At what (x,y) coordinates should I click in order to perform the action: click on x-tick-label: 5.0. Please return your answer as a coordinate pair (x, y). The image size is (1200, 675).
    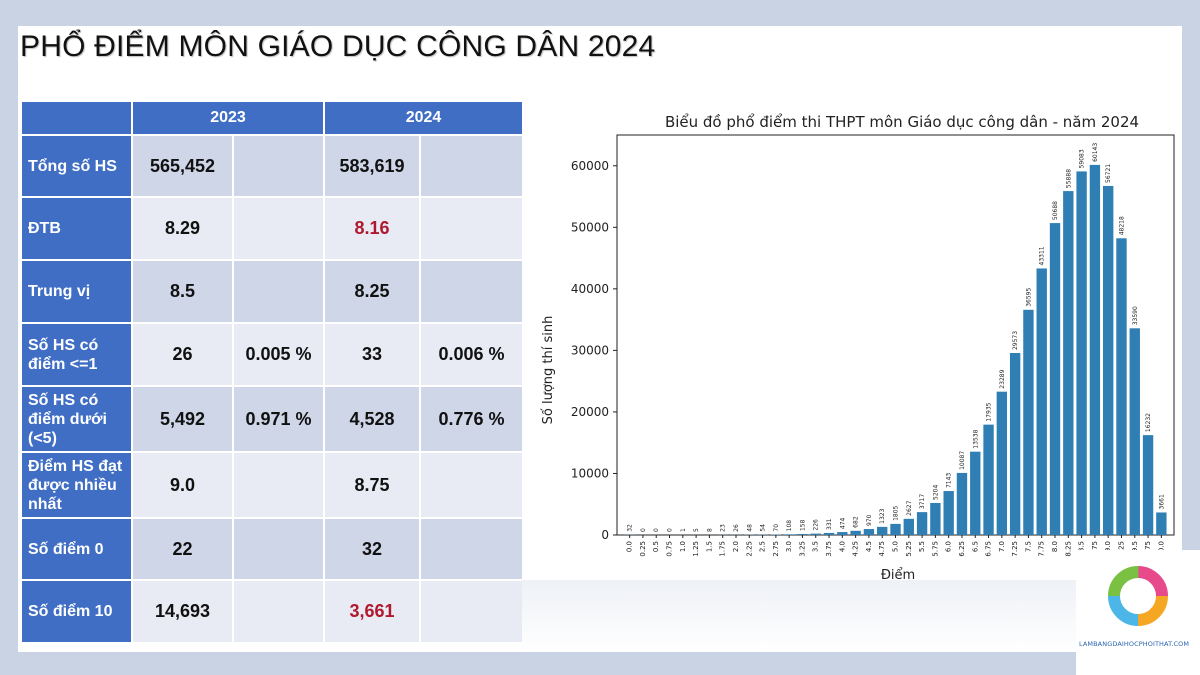
    Looking at the image, I should click on (896, 546).